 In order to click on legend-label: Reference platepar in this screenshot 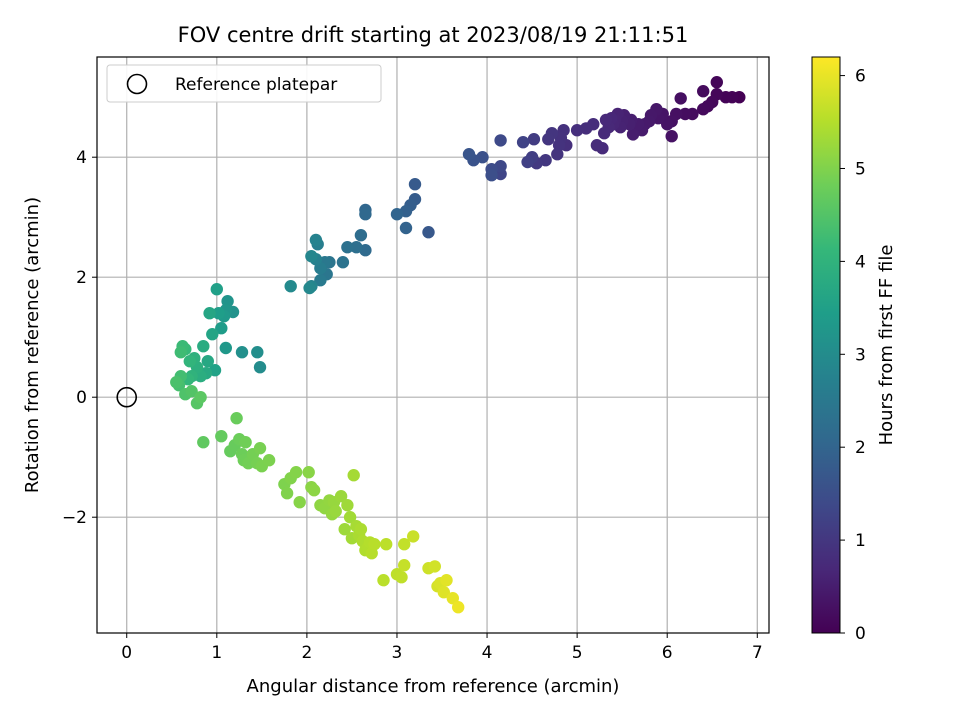, I will do `click(256, 85)`.